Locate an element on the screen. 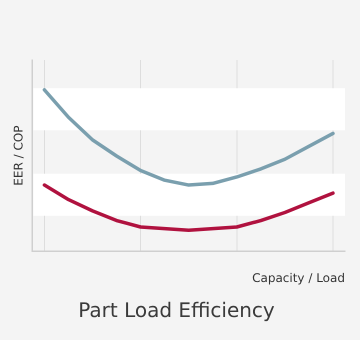  y-axis-title: EER / COP is located at coordinates (18, 155).